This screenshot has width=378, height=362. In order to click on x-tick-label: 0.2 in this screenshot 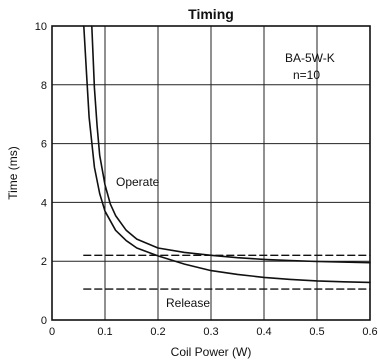, I will do `click(157, 332)`.